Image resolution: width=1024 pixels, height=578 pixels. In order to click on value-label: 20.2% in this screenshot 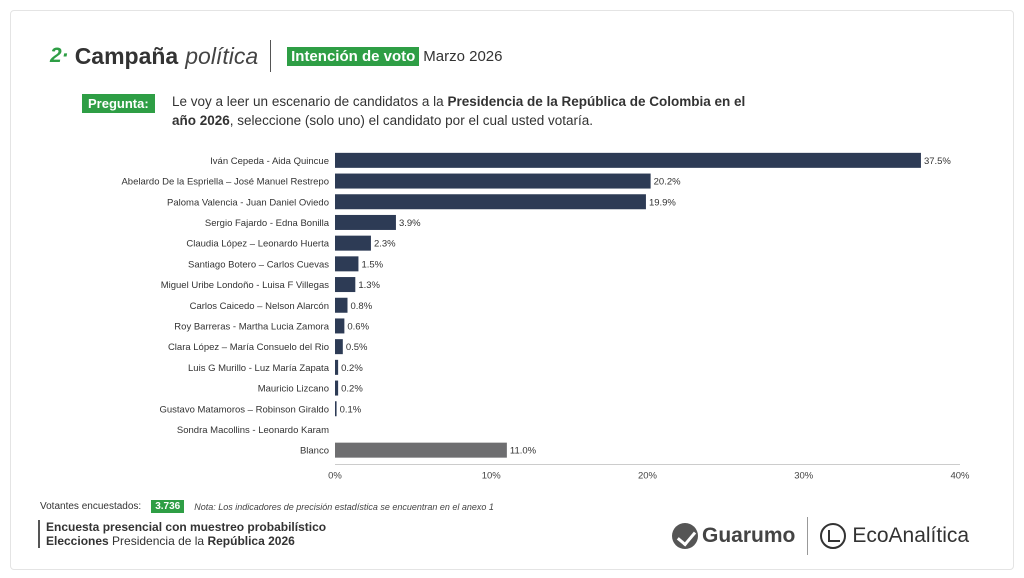, I will do `click(667, 182)`.